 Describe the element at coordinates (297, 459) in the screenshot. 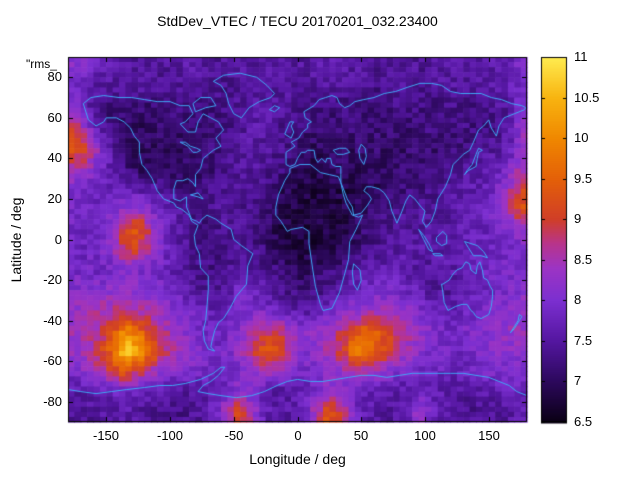

I see `x-axis-title: Longitude / deg` at that location.